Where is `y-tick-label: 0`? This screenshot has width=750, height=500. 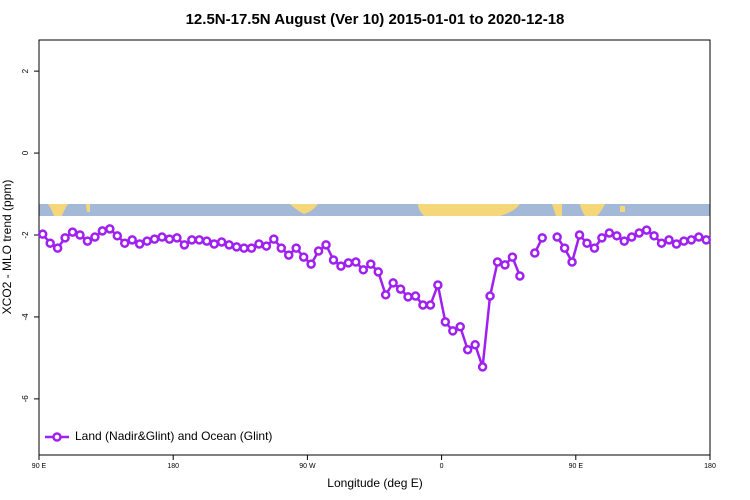 y-tick-label: 0 is located at coordinates (25, 152).